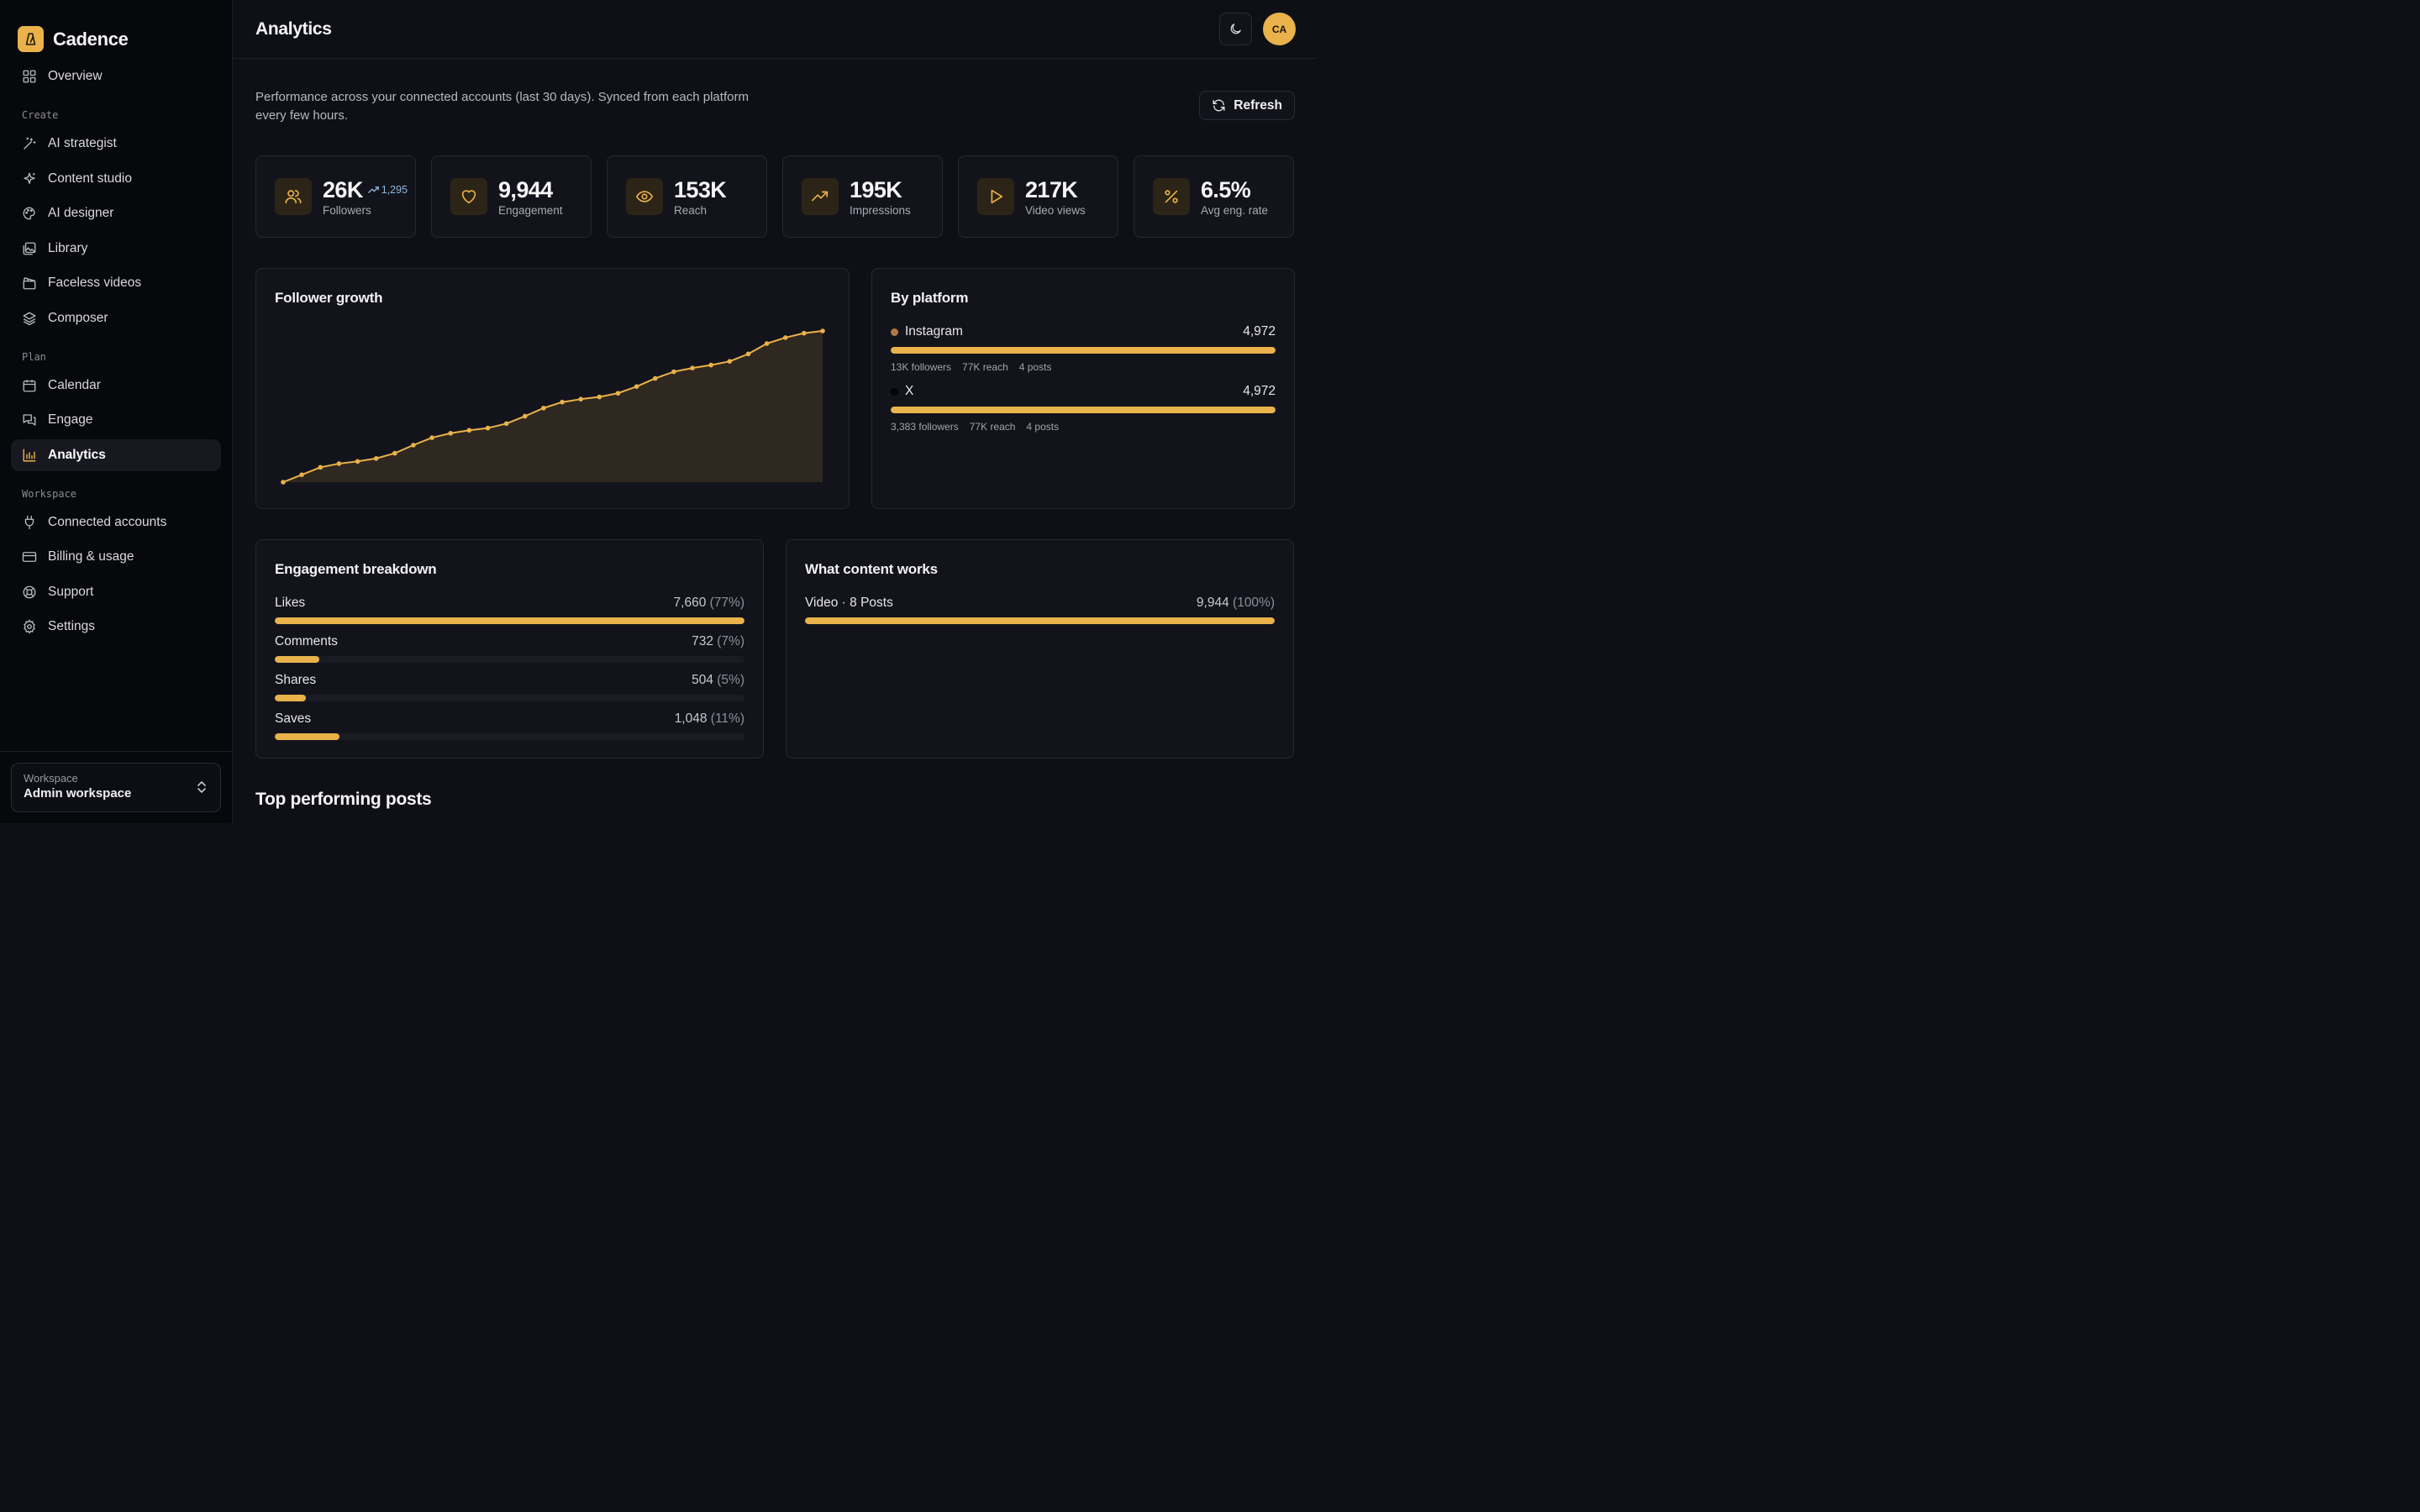 The image size is (2420, 1512). What do you see at coordinates (29, 283) in the screenshot?
I see `clapperboard-icon` at bounding box center [29, 283].